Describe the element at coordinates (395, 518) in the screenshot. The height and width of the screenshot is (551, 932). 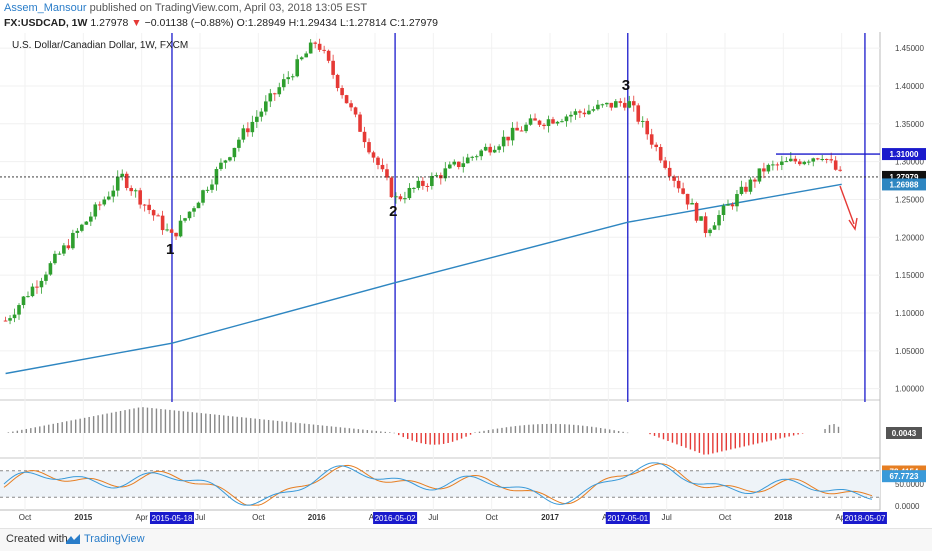
I see `date-highlight-label: 2016-05-02` at that location.